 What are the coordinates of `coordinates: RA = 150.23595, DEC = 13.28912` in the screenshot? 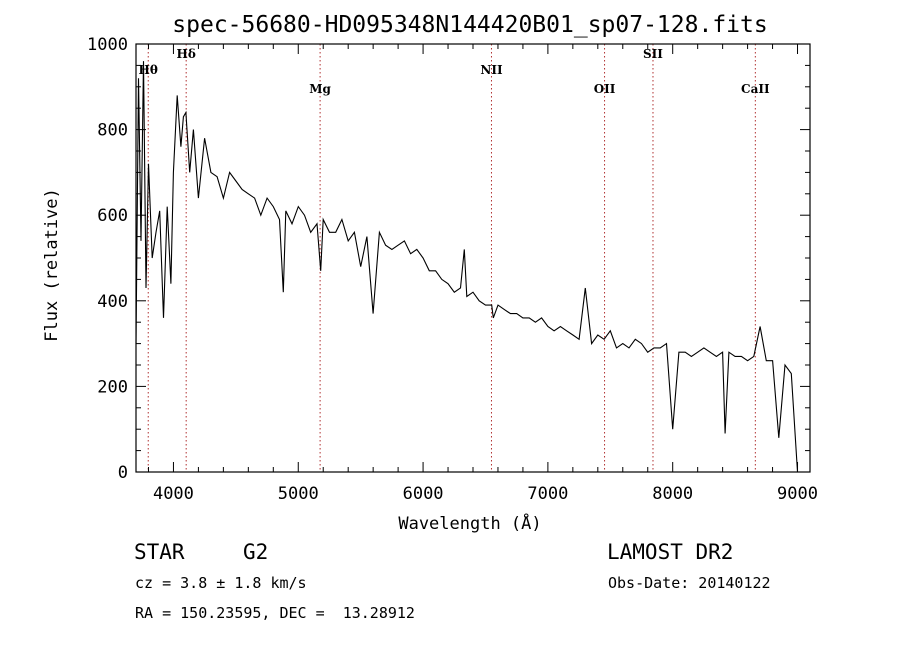 It's located at (275, 613).